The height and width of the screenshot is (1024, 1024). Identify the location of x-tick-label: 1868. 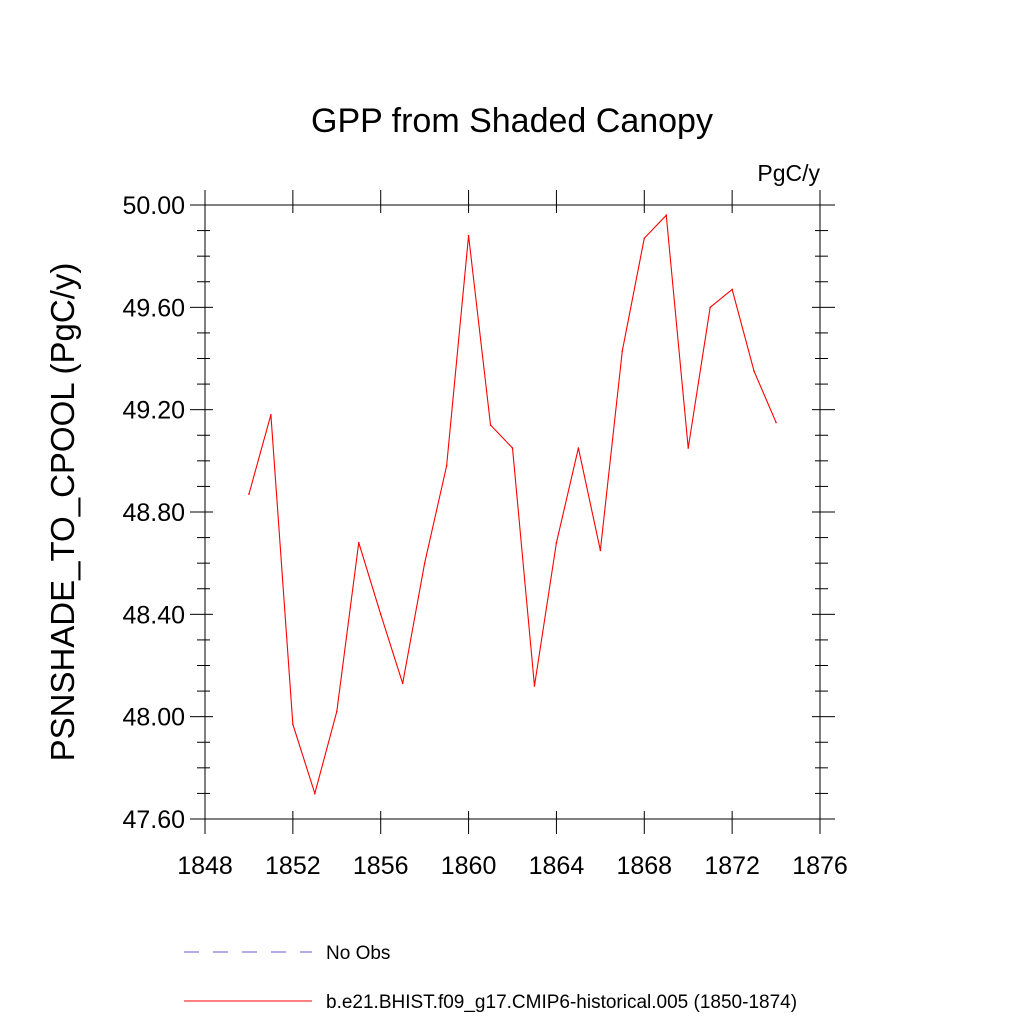
(644, 866).